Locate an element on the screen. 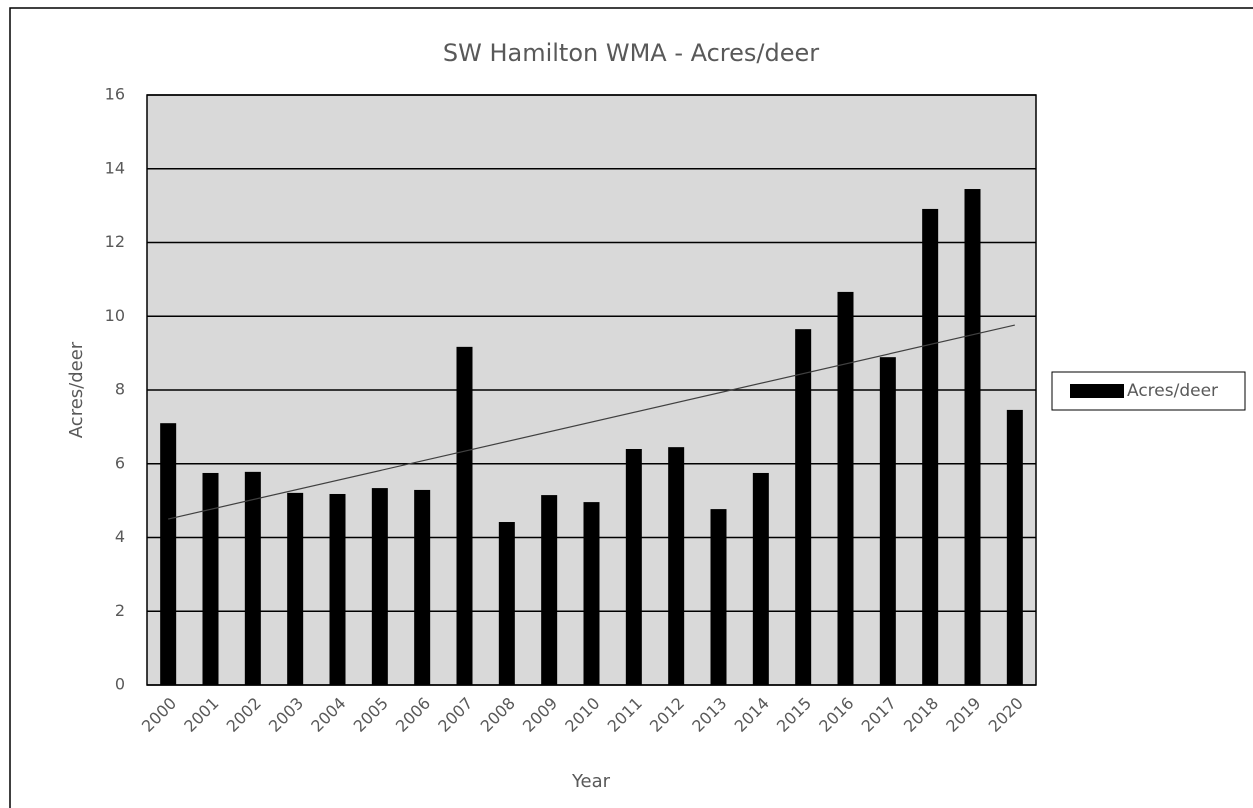 The width and height of the screenshot is (1253, 808). y-tick-label: 0 is located at coordinates (120, 684).